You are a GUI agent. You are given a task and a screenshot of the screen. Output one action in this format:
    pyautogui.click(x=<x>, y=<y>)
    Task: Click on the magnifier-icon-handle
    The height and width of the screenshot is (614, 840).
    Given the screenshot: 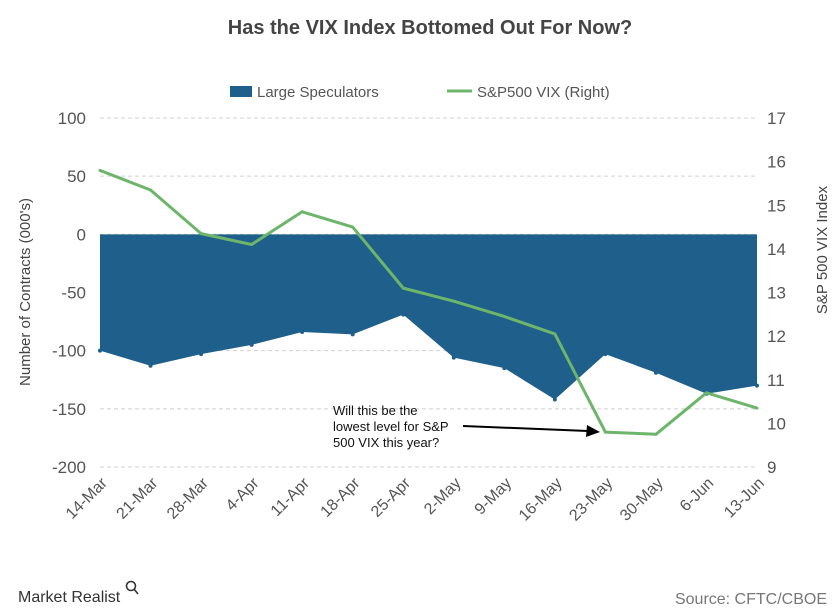 What is the action you would take?
    pyautogui.click(x=136, y=591)
    